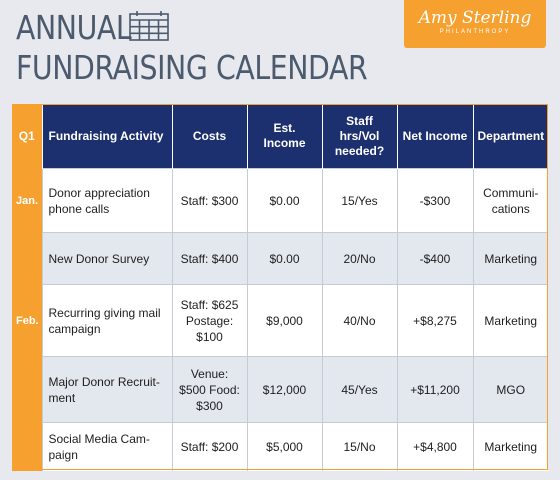 The width and height of the screenshot is (560, 480). What do you see at coordinates (106, 136) in the screenshot?
I see `header-activity: Fundraising Activity` at bounding box center [106, 136].